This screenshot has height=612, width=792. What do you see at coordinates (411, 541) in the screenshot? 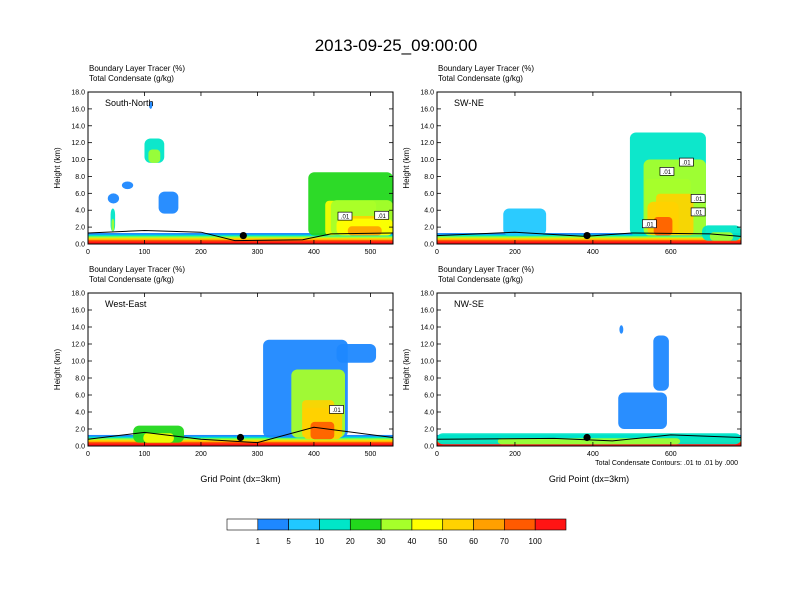
I see `colorbar-label: 40` at bounding box center [411, 541].